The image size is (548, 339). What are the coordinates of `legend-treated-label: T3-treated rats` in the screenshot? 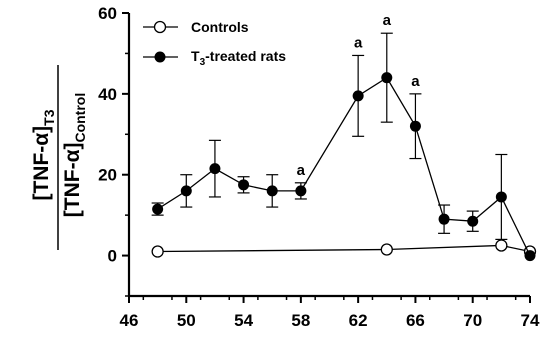 It's located at (238, 58).